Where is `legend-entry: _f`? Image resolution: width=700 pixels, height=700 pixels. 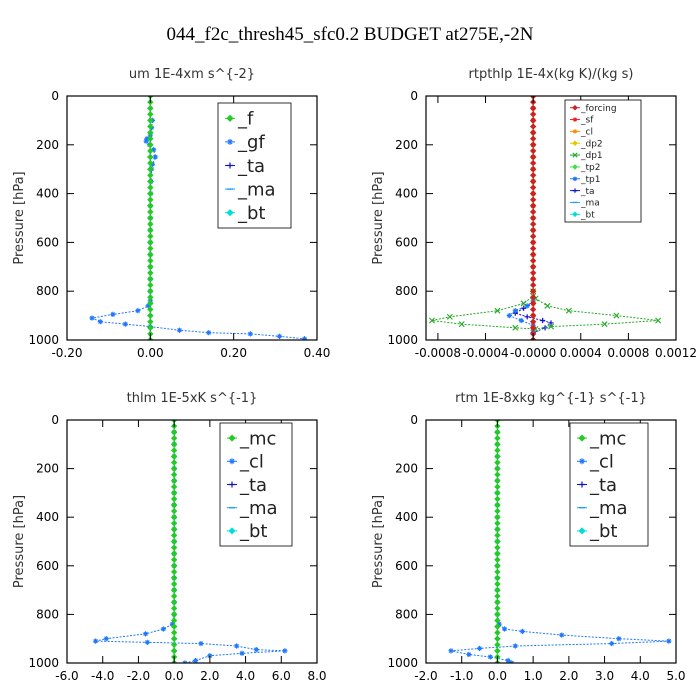
legend-entry: _f is located at coordinates (239, 119).